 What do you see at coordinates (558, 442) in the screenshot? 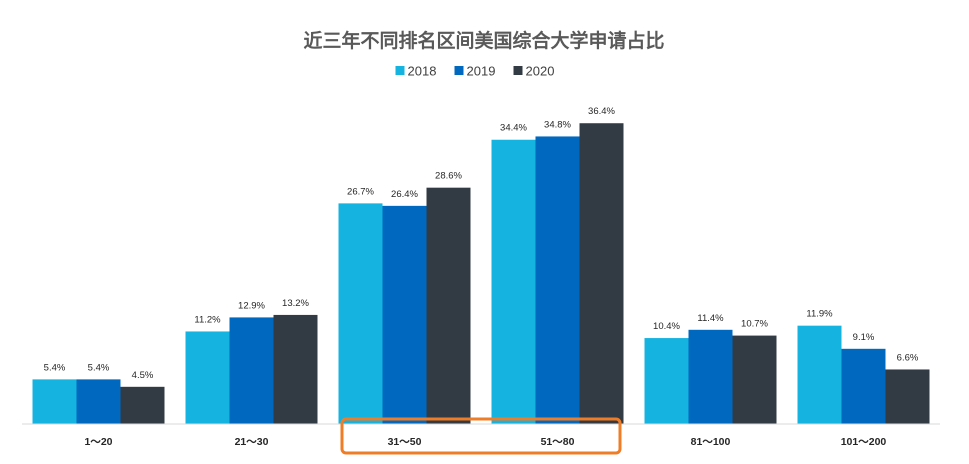
I see `category-label-3: 51～80` at bounding box center [558, 442].